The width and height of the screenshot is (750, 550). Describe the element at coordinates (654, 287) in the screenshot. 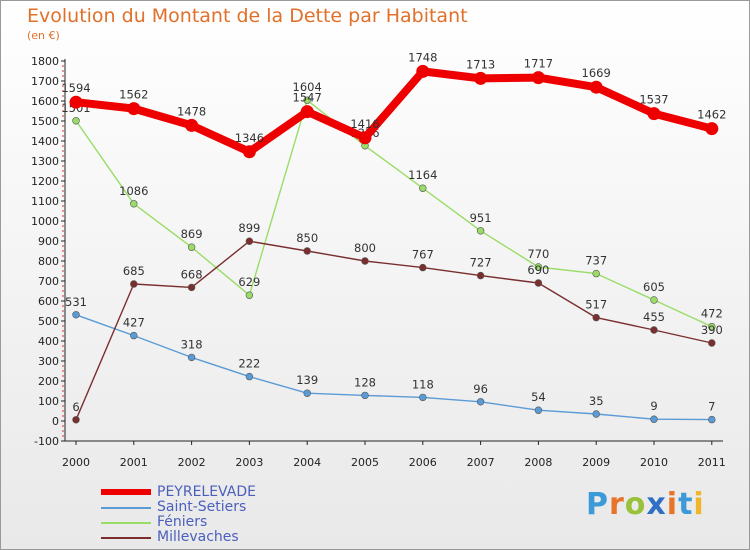

I see `data-label: 605` at that location.